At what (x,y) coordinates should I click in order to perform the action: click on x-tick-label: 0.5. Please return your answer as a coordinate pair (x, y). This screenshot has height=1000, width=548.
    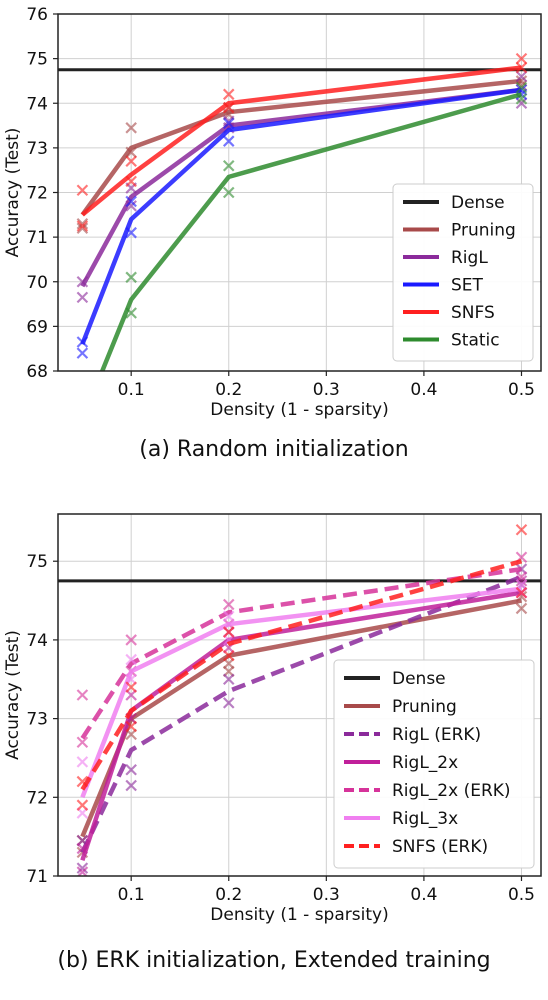
    Looking at the image, I should click on (521, 895).